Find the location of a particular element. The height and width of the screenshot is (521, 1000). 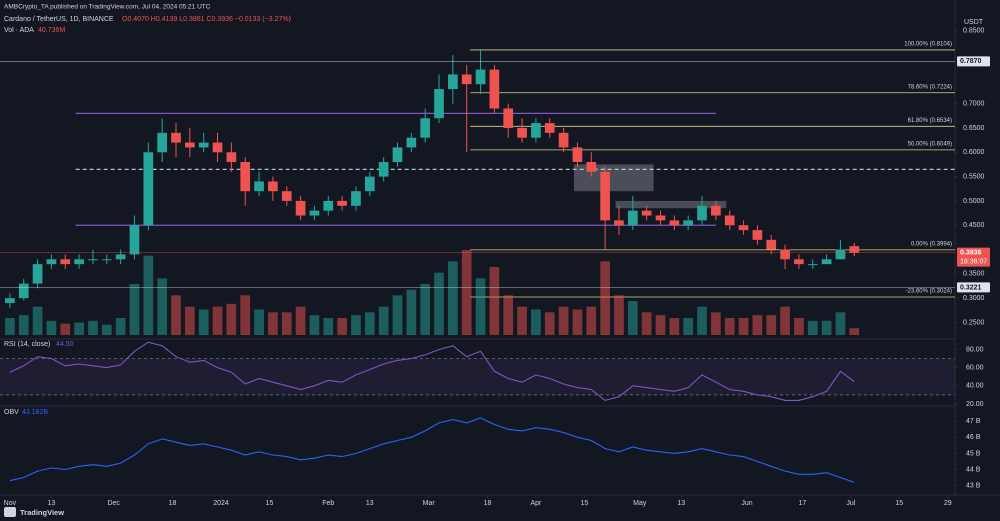

brand-logo is located at coordinates (10, 512).